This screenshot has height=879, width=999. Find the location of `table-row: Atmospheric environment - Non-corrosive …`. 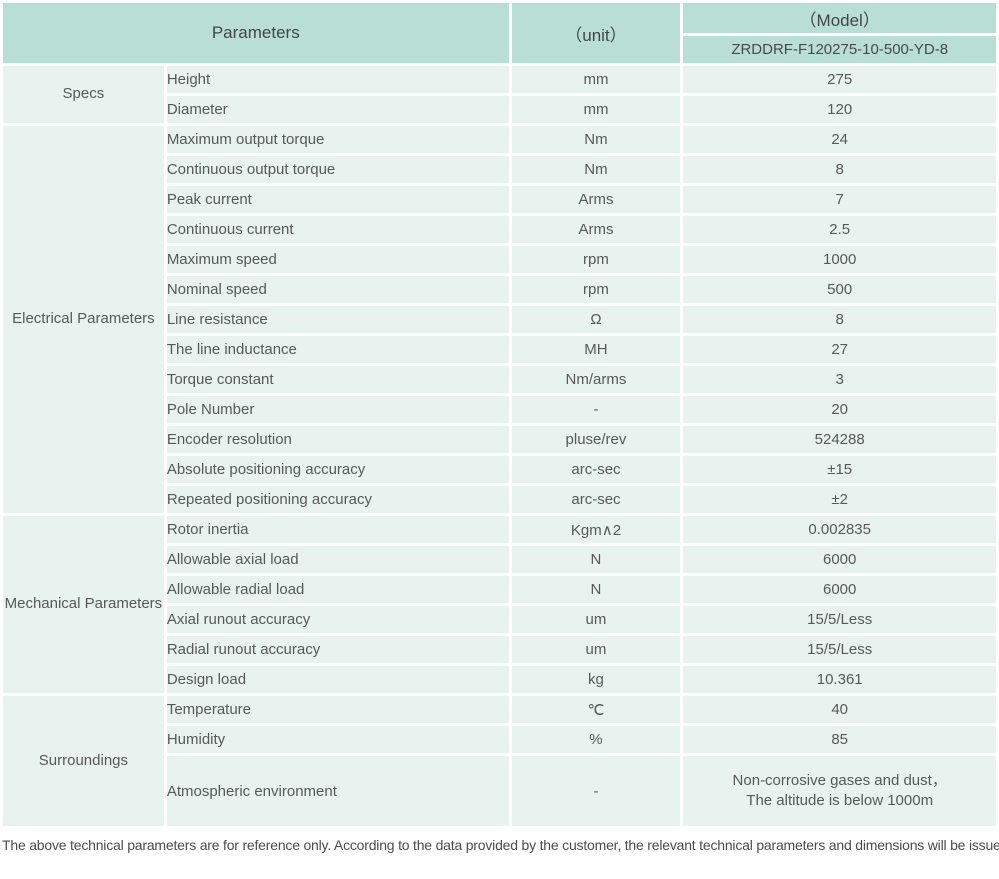

table-row: Atmospheric environment - Non-corrosive … is located at coordinates (499, 791).